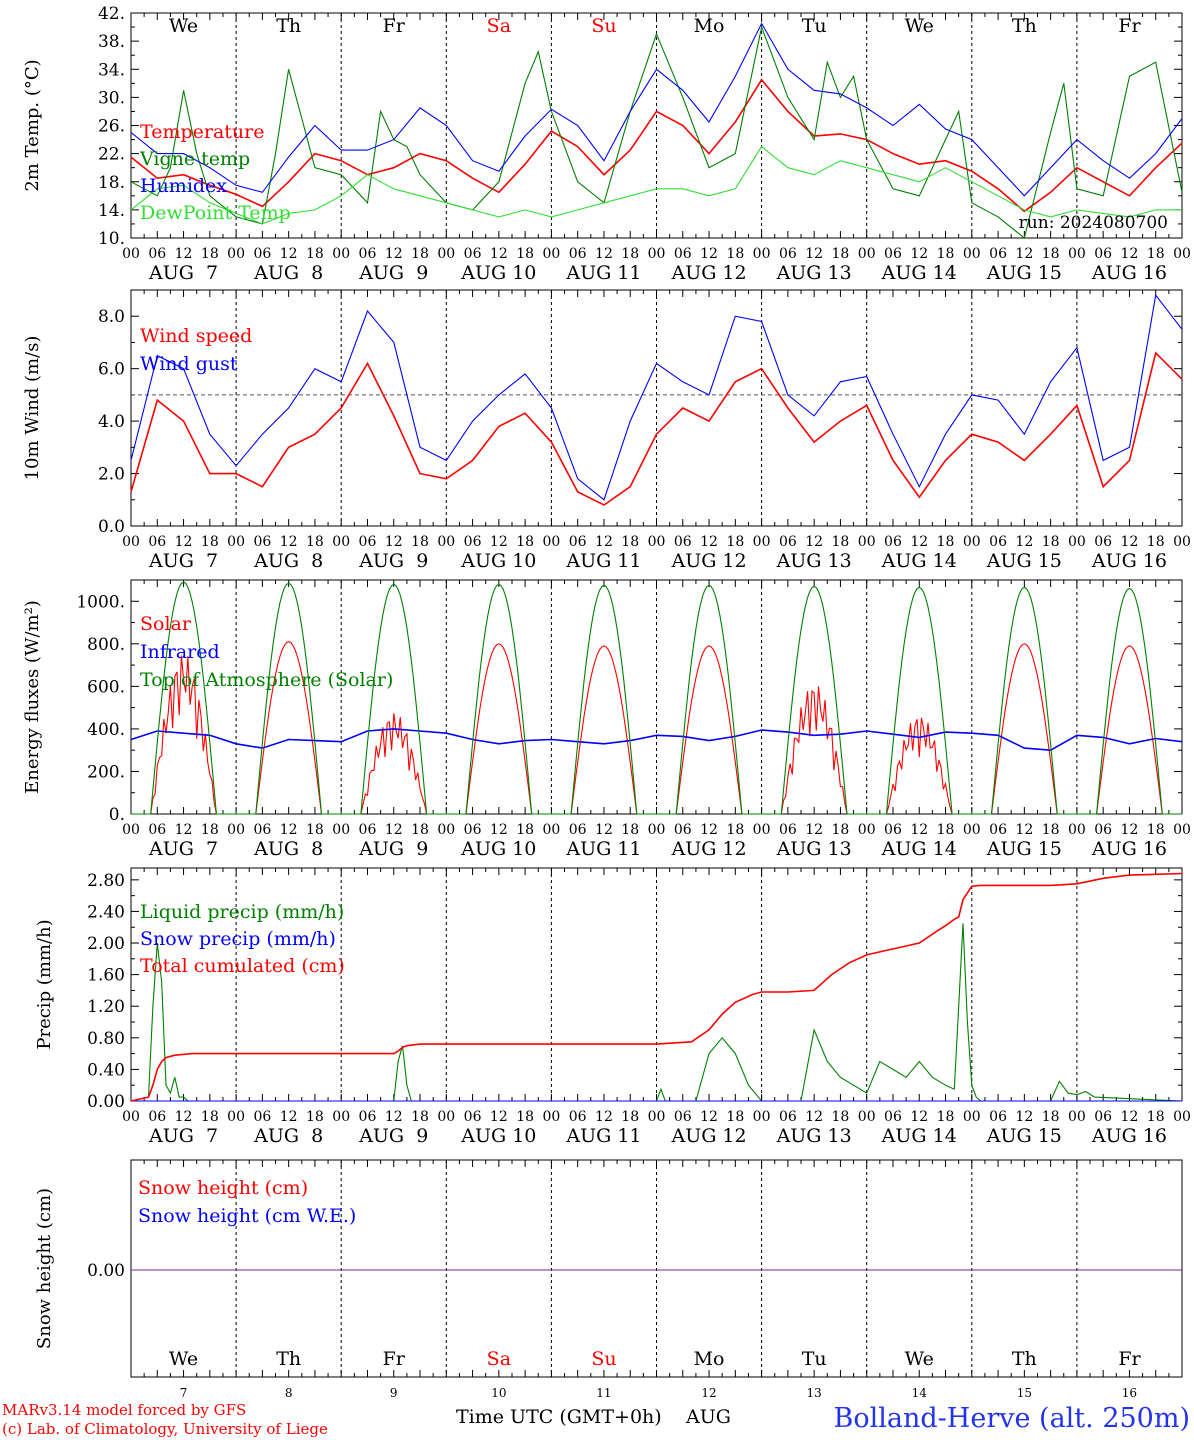 This screenshot has width=1194, height=1440. What do you see at coordinates (708, 273) in the screenshot?
I see `date-label: AUG 12` at bounding box center [708, 273].